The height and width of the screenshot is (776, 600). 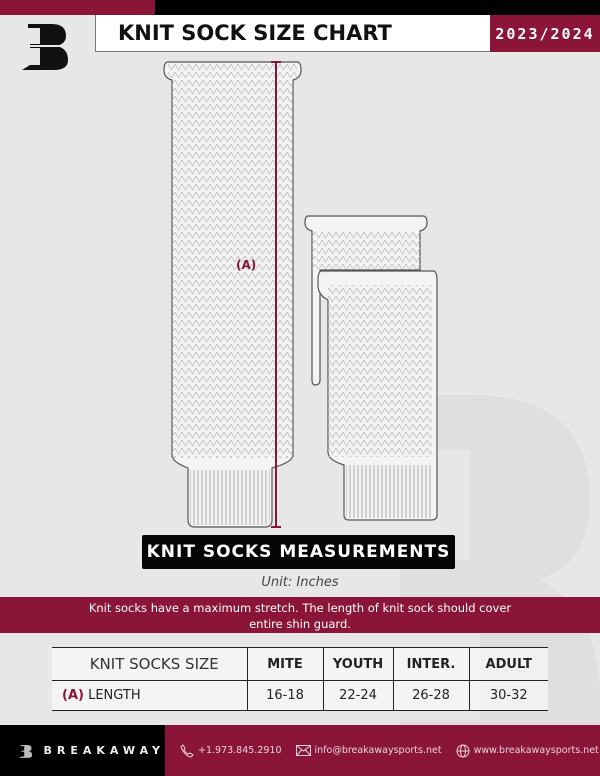 What do you see at coordinates (114, 695) in the screenshot?
I see `label-text: LENGTH` at bounding box center [114, 695].